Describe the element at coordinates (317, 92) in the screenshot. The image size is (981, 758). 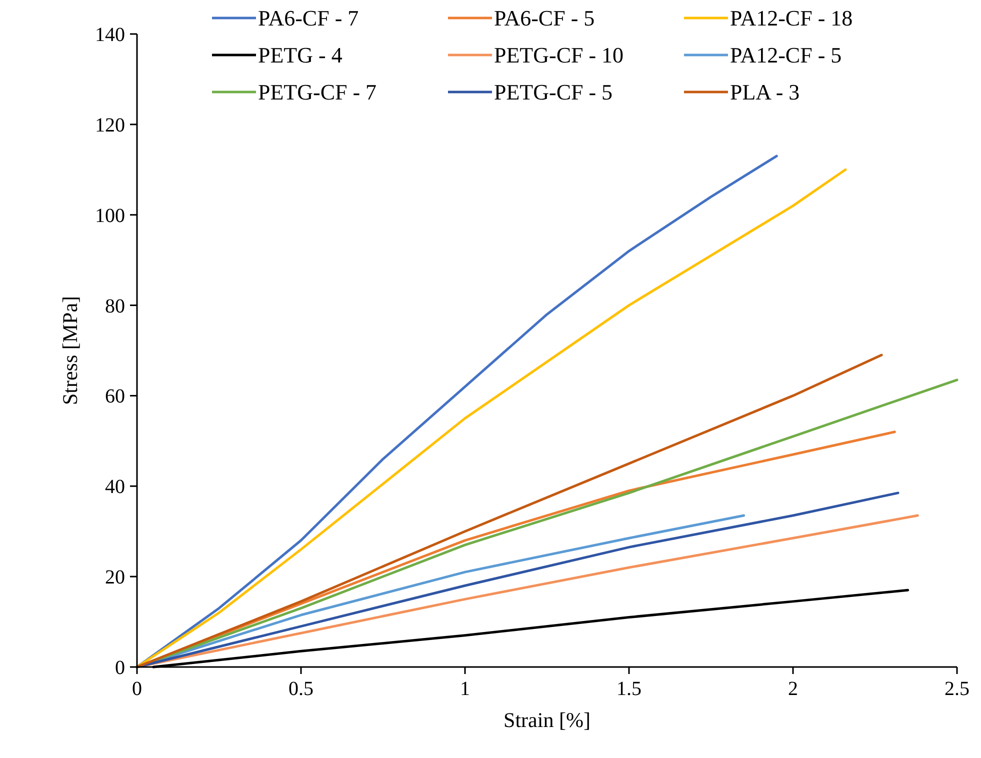
I see `legend-label: PETG-CF - 7` at that location.